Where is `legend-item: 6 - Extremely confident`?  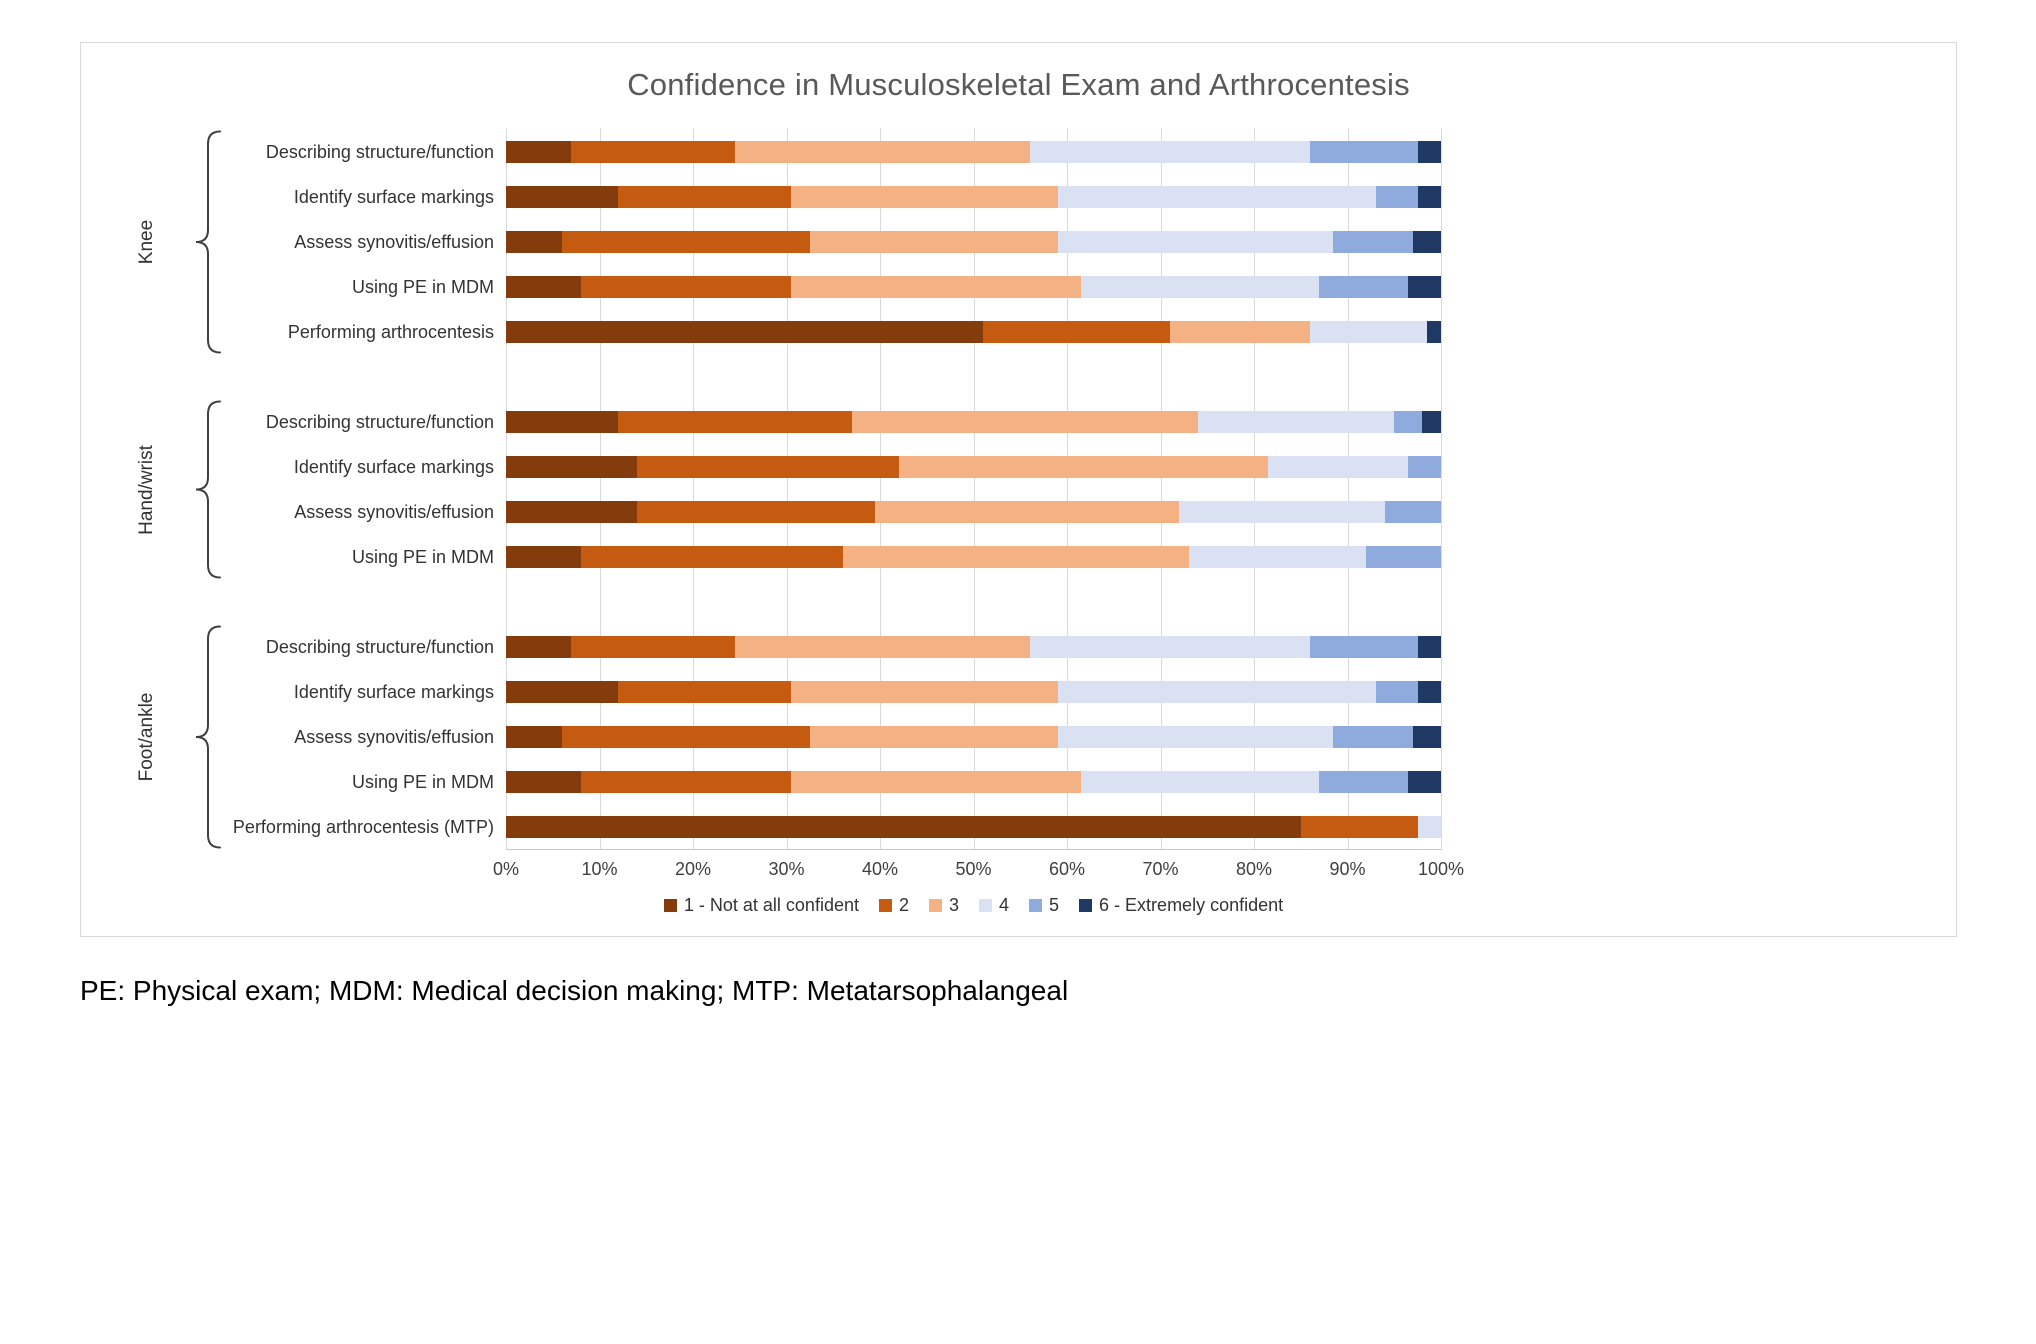
legend-item: 6 - Extremely confident is located at coordinates (1181, 905).